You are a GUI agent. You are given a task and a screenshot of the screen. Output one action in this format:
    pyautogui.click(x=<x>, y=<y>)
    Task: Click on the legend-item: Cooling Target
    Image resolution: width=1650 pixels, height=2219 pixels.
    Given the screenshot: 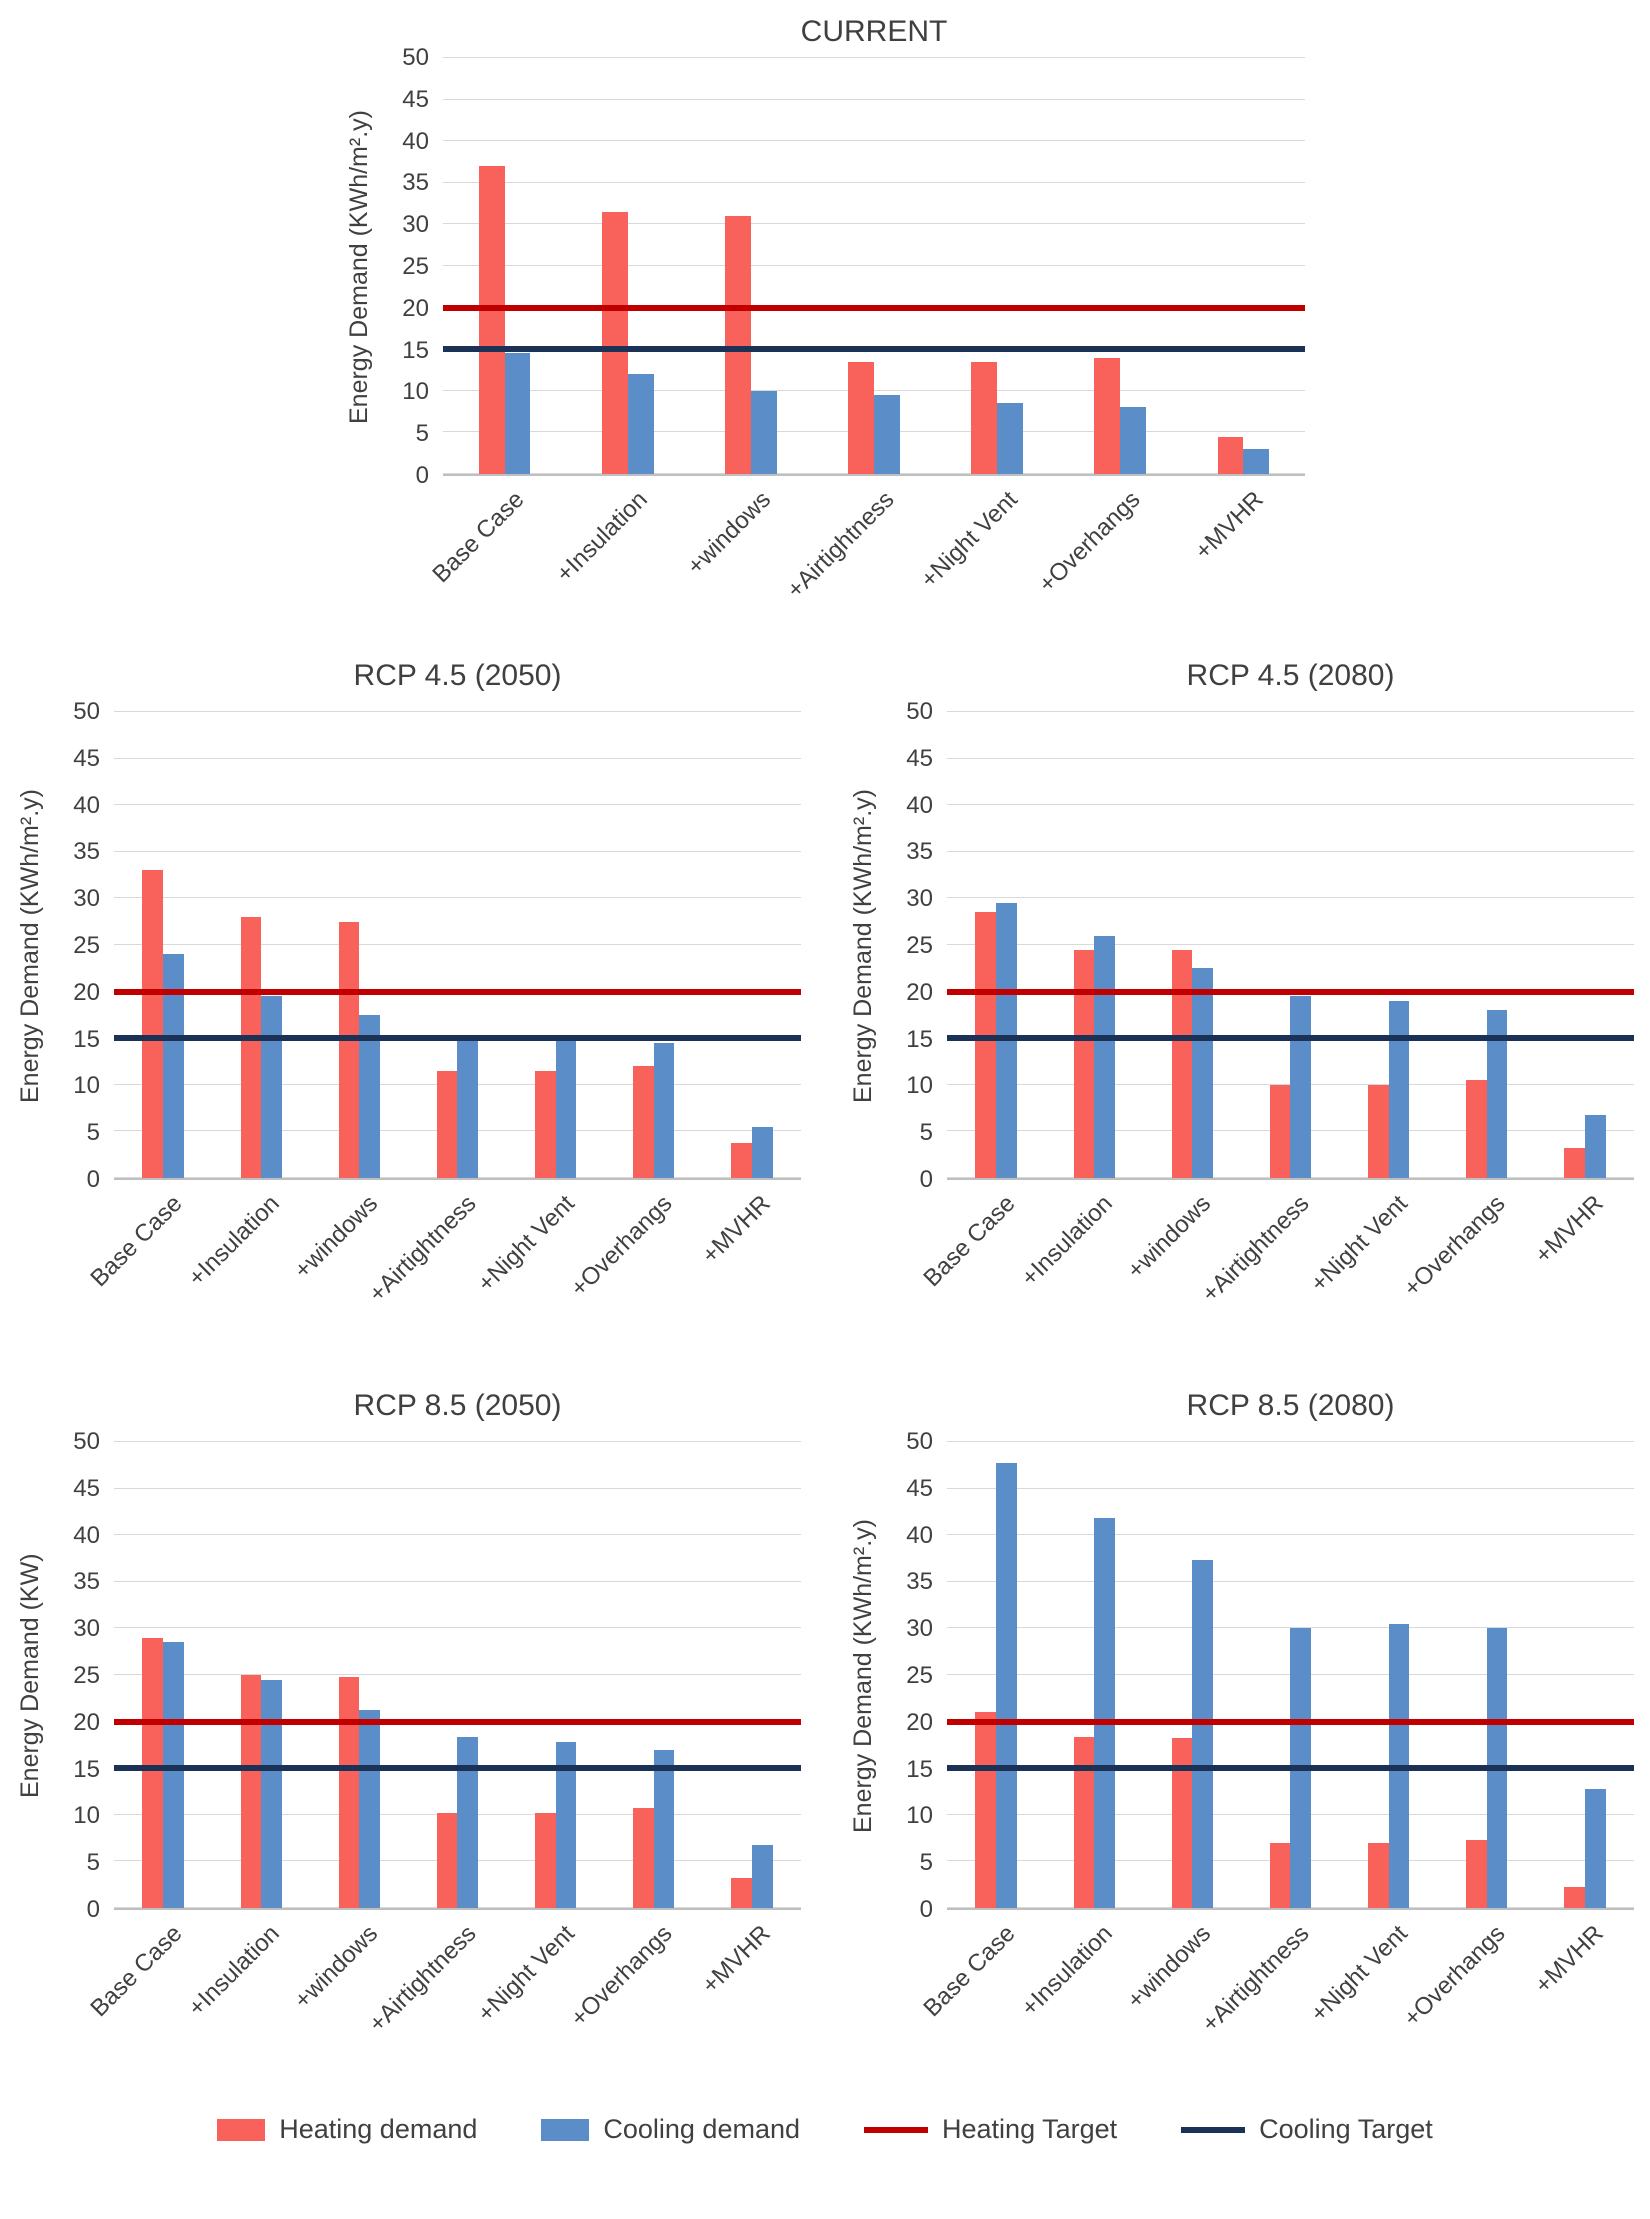 What is the action you would take?
    pyautogui.click(x=1307, y=2129)
    